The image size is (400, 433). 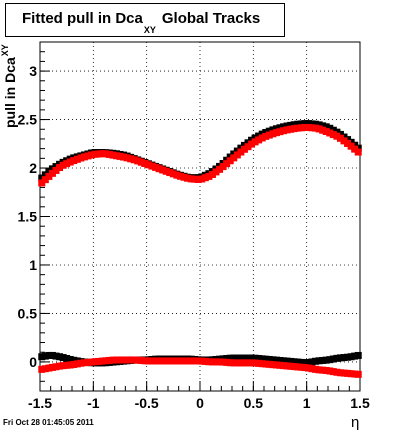 I want to click on y-tick-label: 0, so click(x=33, y=362).